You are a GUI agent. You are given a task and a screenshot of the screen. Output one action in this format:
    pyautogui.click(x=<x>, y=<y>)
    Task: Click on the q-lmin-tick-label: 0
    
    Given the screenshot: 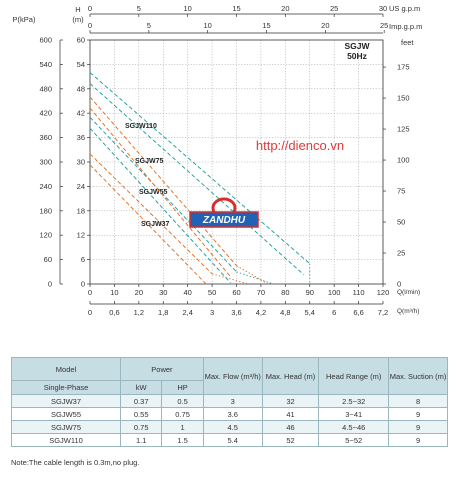 What is the action you would take?
    pyautogui.click(x=90, y=292)
    